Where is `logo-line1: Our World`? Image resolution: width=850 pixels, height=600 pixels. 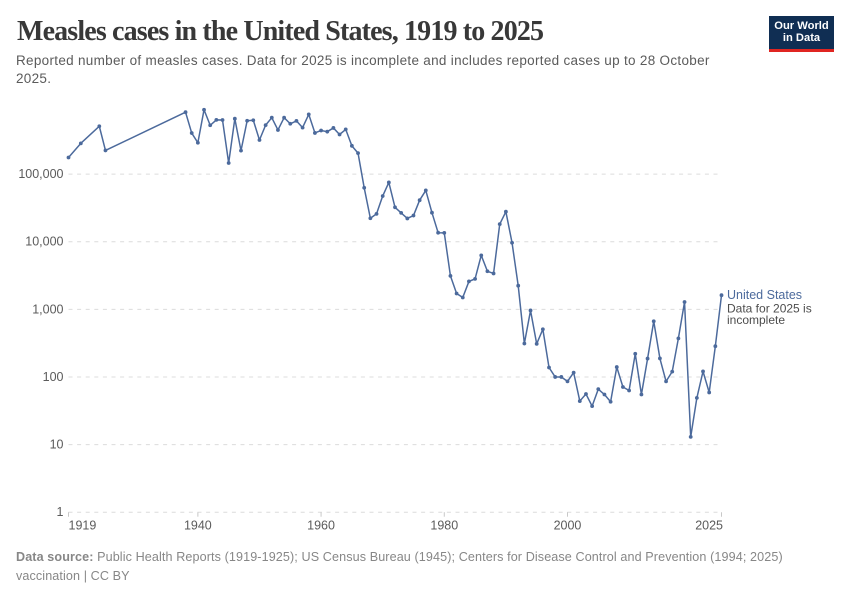 logo-line1: Our World is located at coordinates (801, 25).